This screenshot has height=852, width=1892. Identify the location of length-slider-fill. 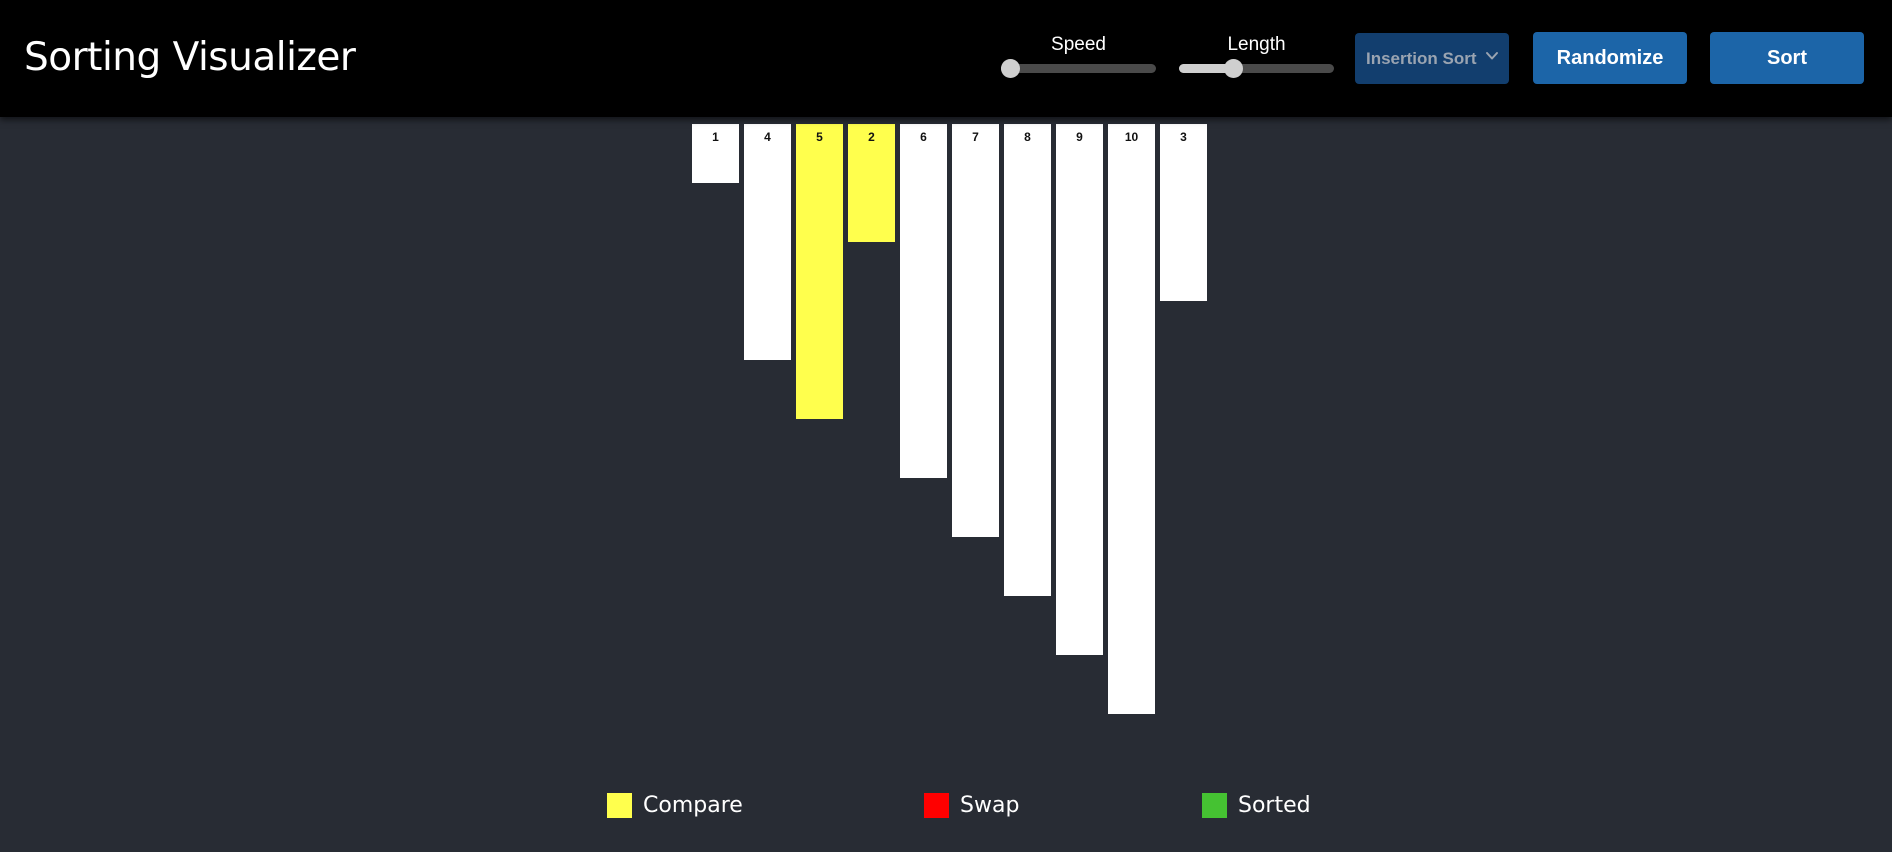
(1206, 68).